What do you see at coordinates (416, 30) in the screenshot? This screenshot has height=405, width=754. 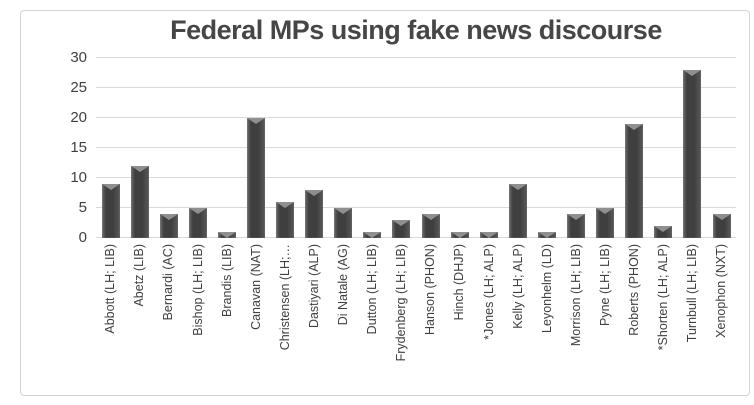 I see `chart-title: Federal MPs using fake news discourse` at bounding box center [416, 30].